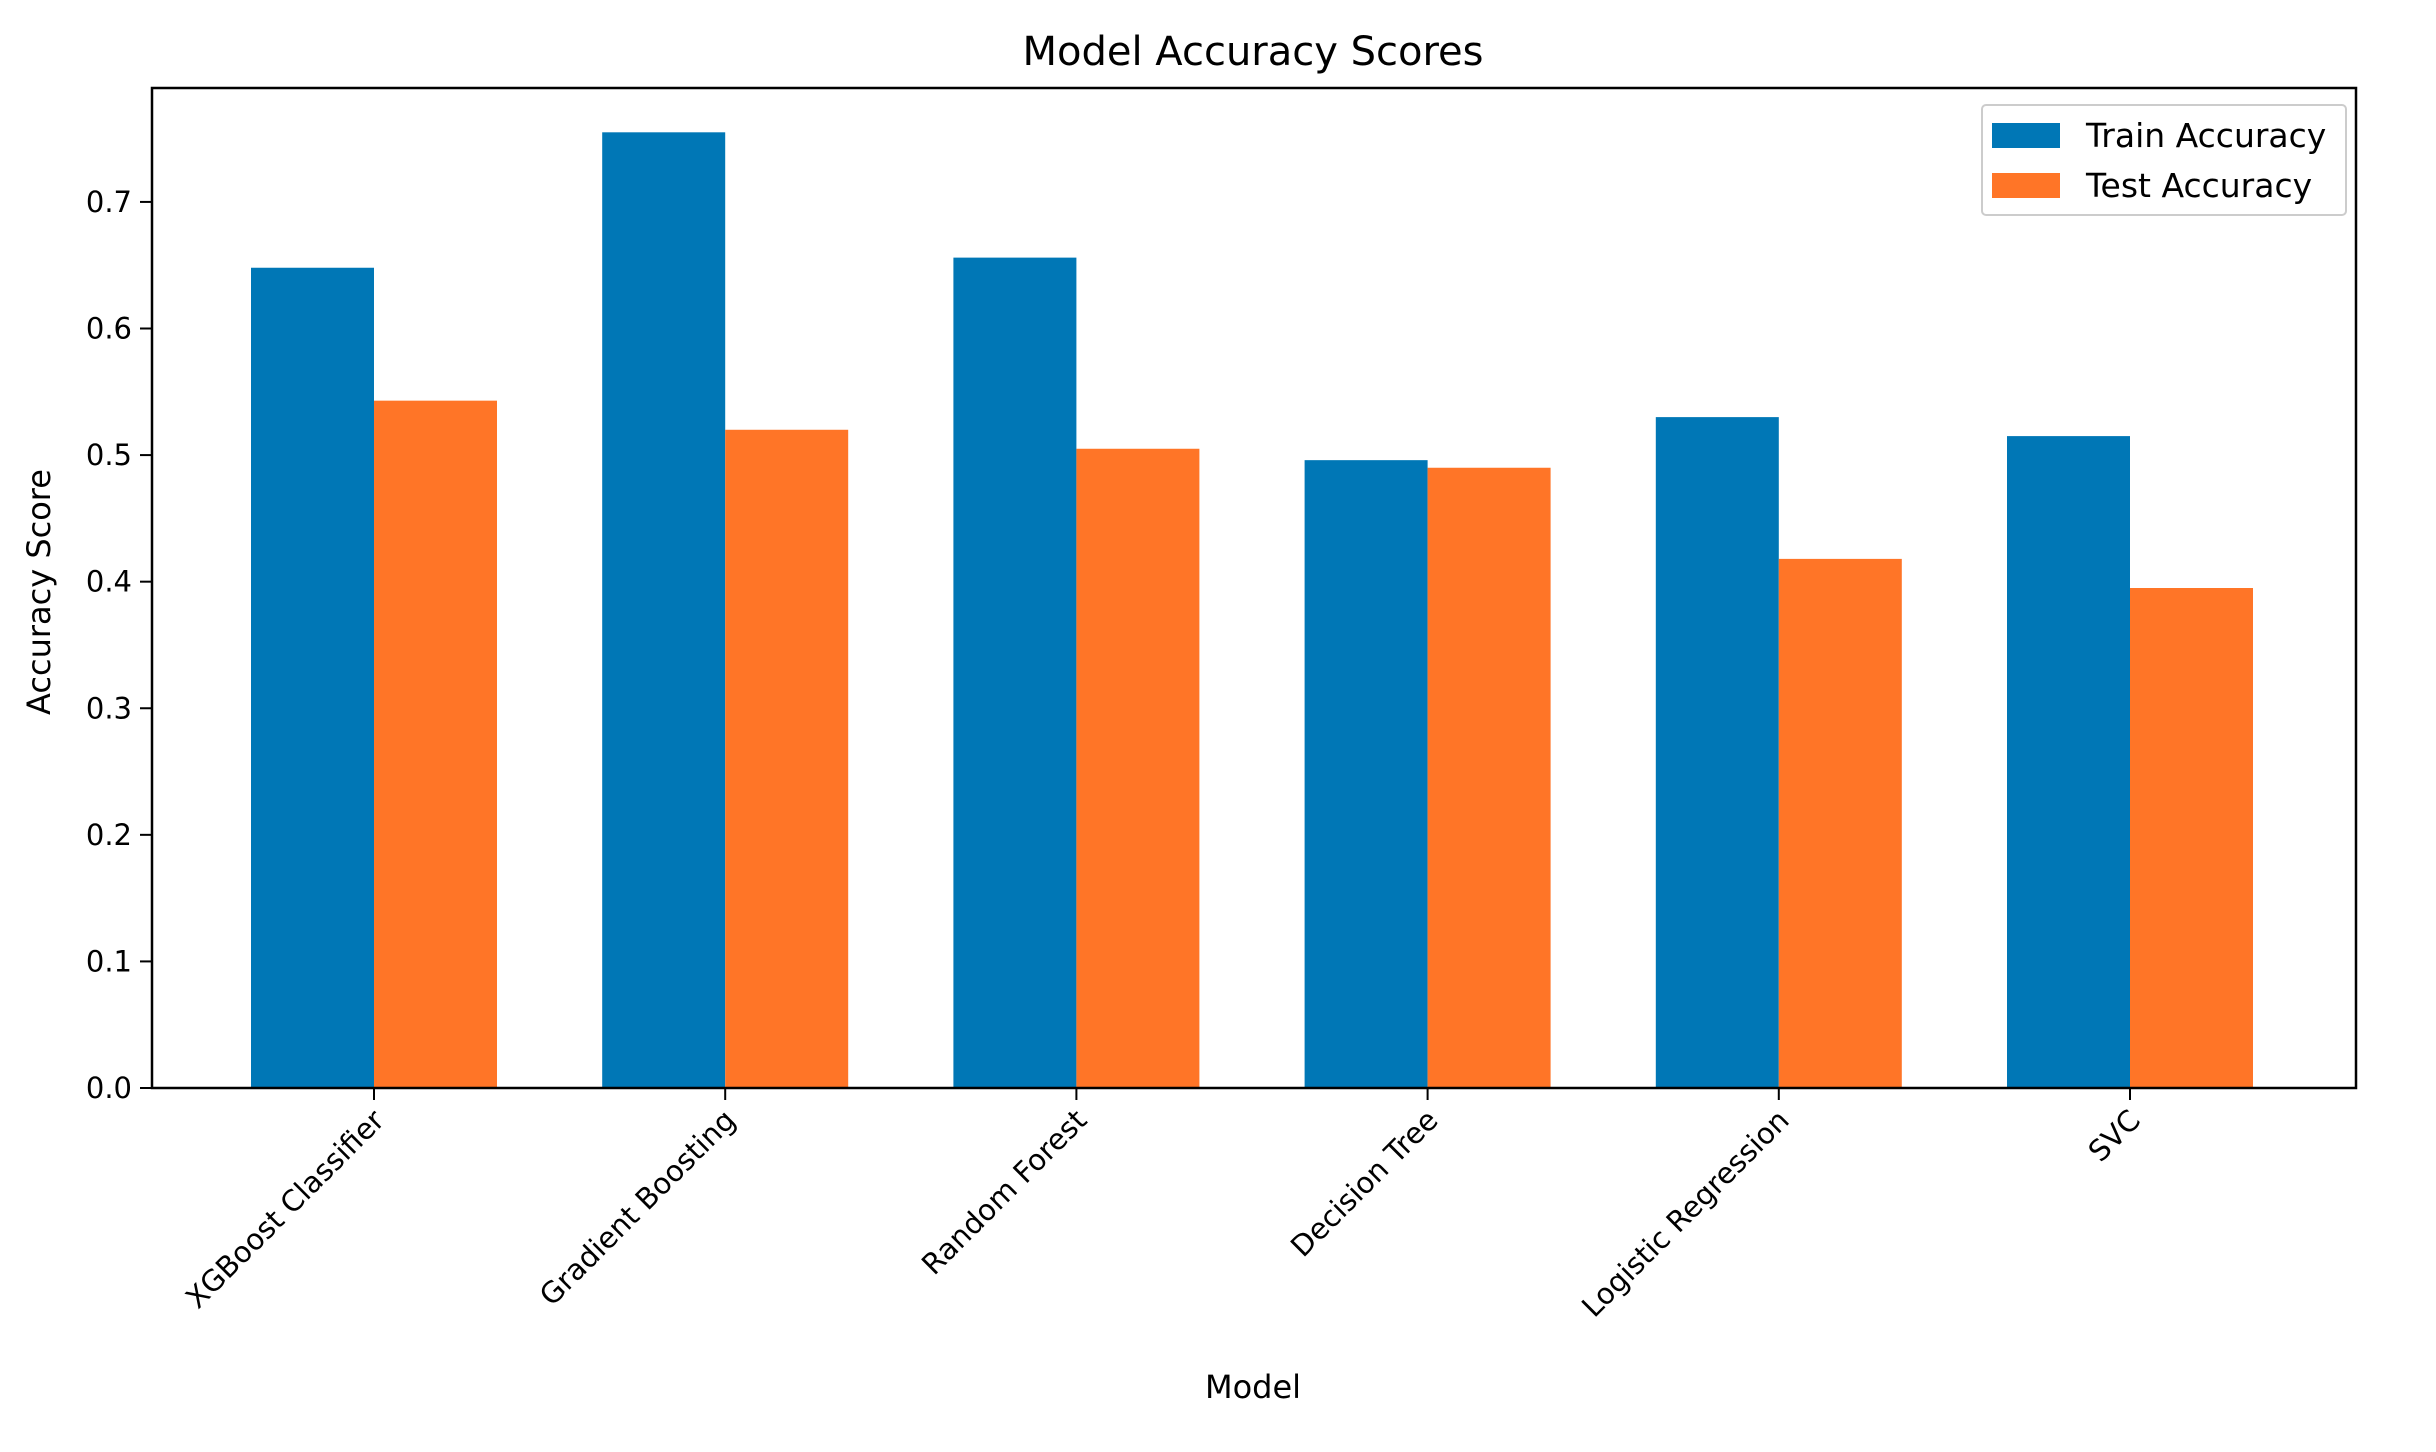  What do you see at coordinates (1252, 52) in the screenshot?
I see `chart-title: Model Accuracy Scores` at bounding box center [1252, 52].